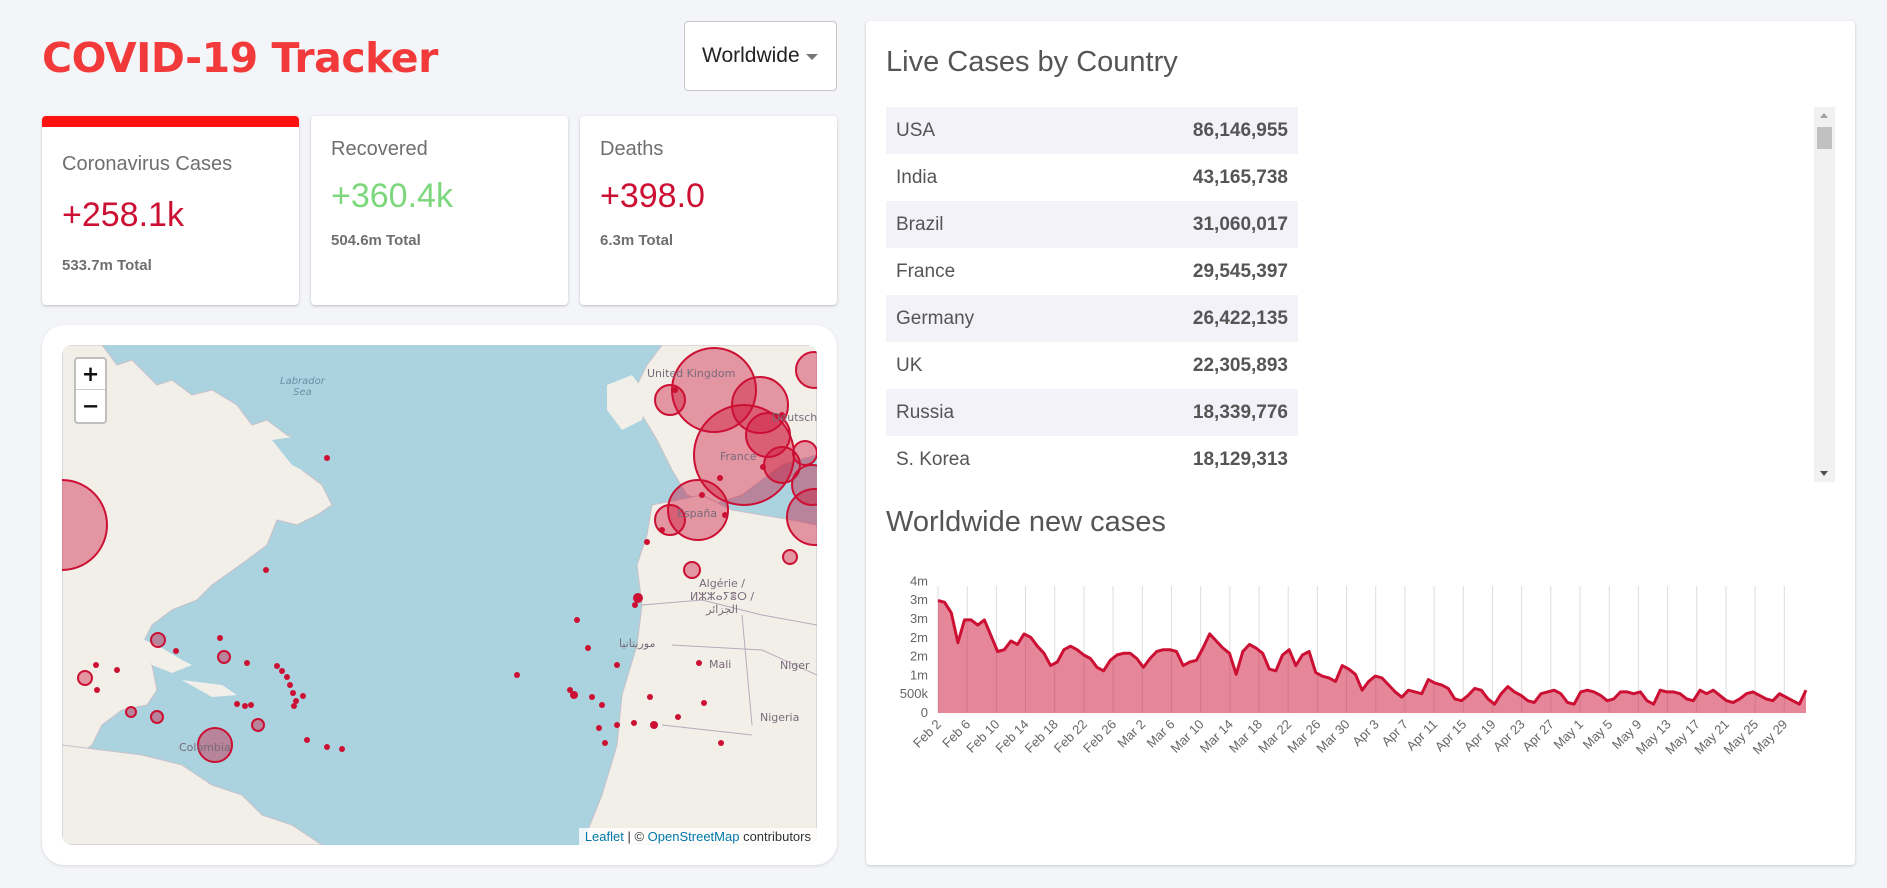  Describe the element at coordinates (1240, 318) in the screenshot. I see `country-cases: 26,422,135` at that location.